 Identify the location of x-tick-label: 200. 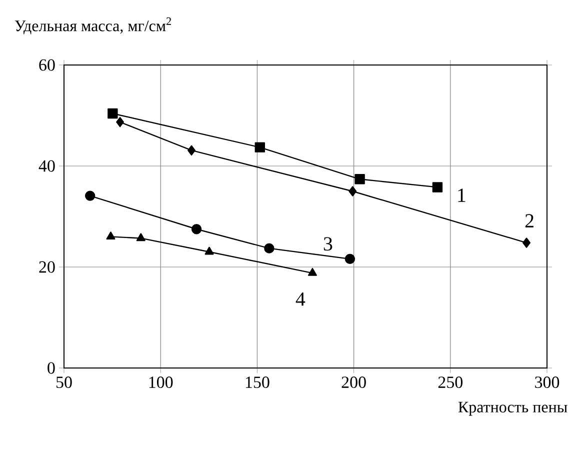
(354, 382).